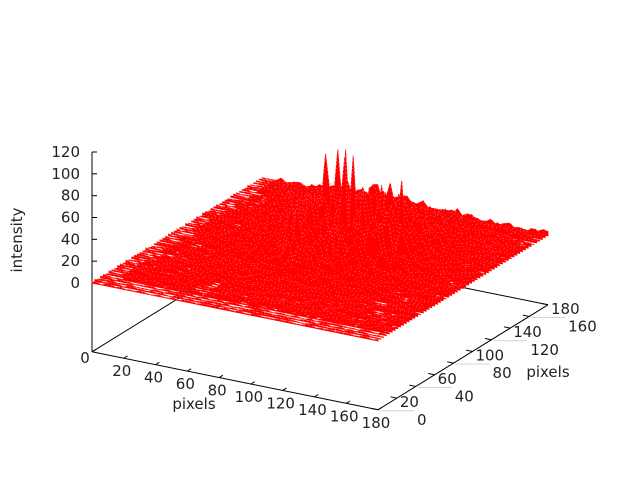 This screenshot has width=640, height=480. Describe the element at coordinates (312, 410) in the screenshot. I see `x-tick-label: 140` at that location.